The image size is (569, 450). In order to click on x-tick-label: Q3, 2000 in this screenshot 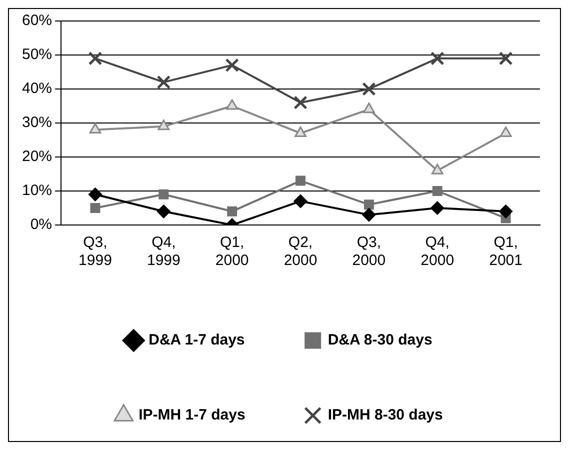, I will do `click(369, 252)`.